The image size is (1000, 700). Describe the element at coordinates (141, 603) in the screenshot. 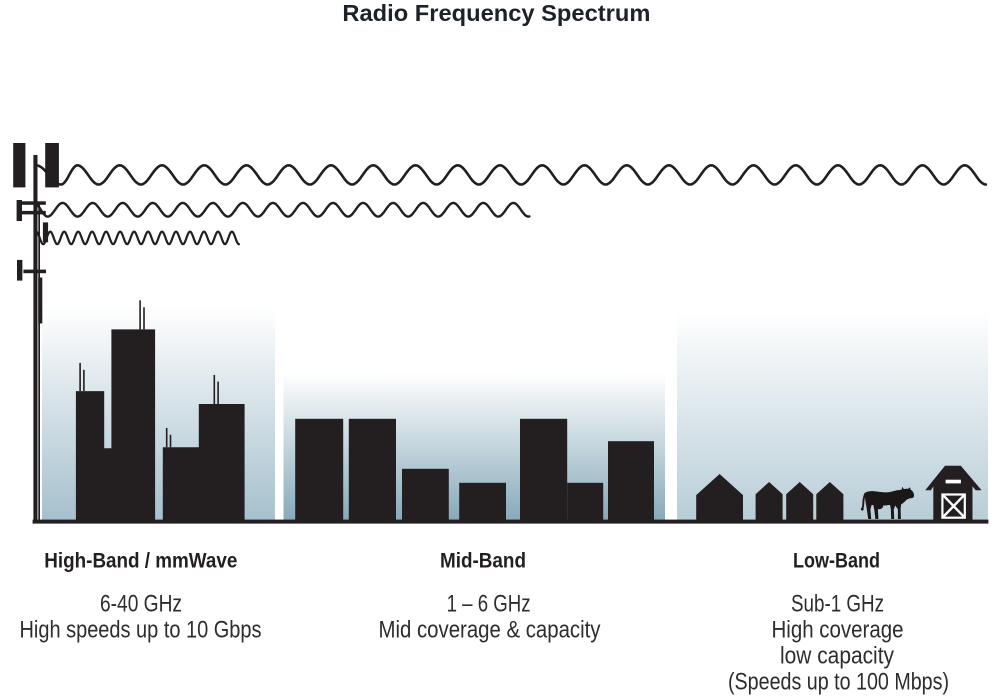

I see `svg-text: 6-40 GHz` at that location.